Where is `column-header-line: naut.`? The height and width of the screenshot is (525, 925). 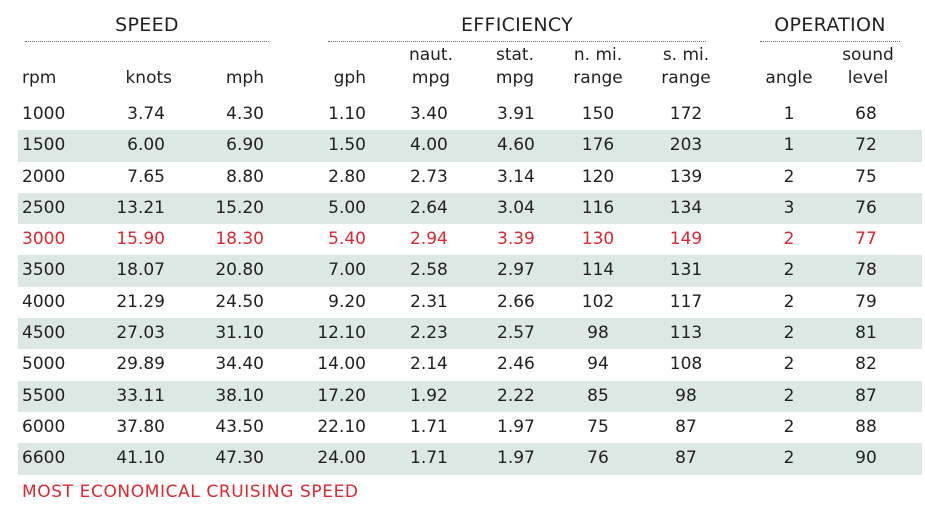 column-header-line: naut. is located at coordinates (431, 55).